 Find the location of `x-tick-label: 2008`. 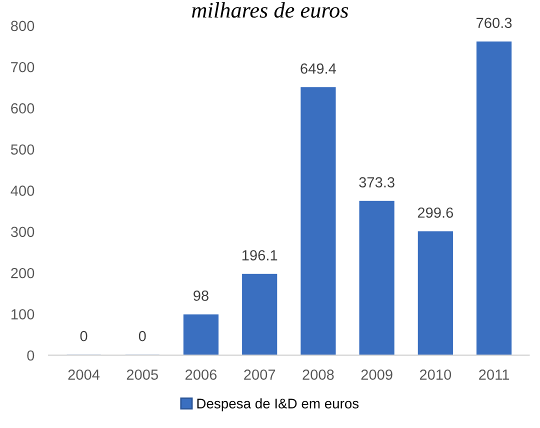

x-tick-label: 2008 is located at coordinates (318, 375).